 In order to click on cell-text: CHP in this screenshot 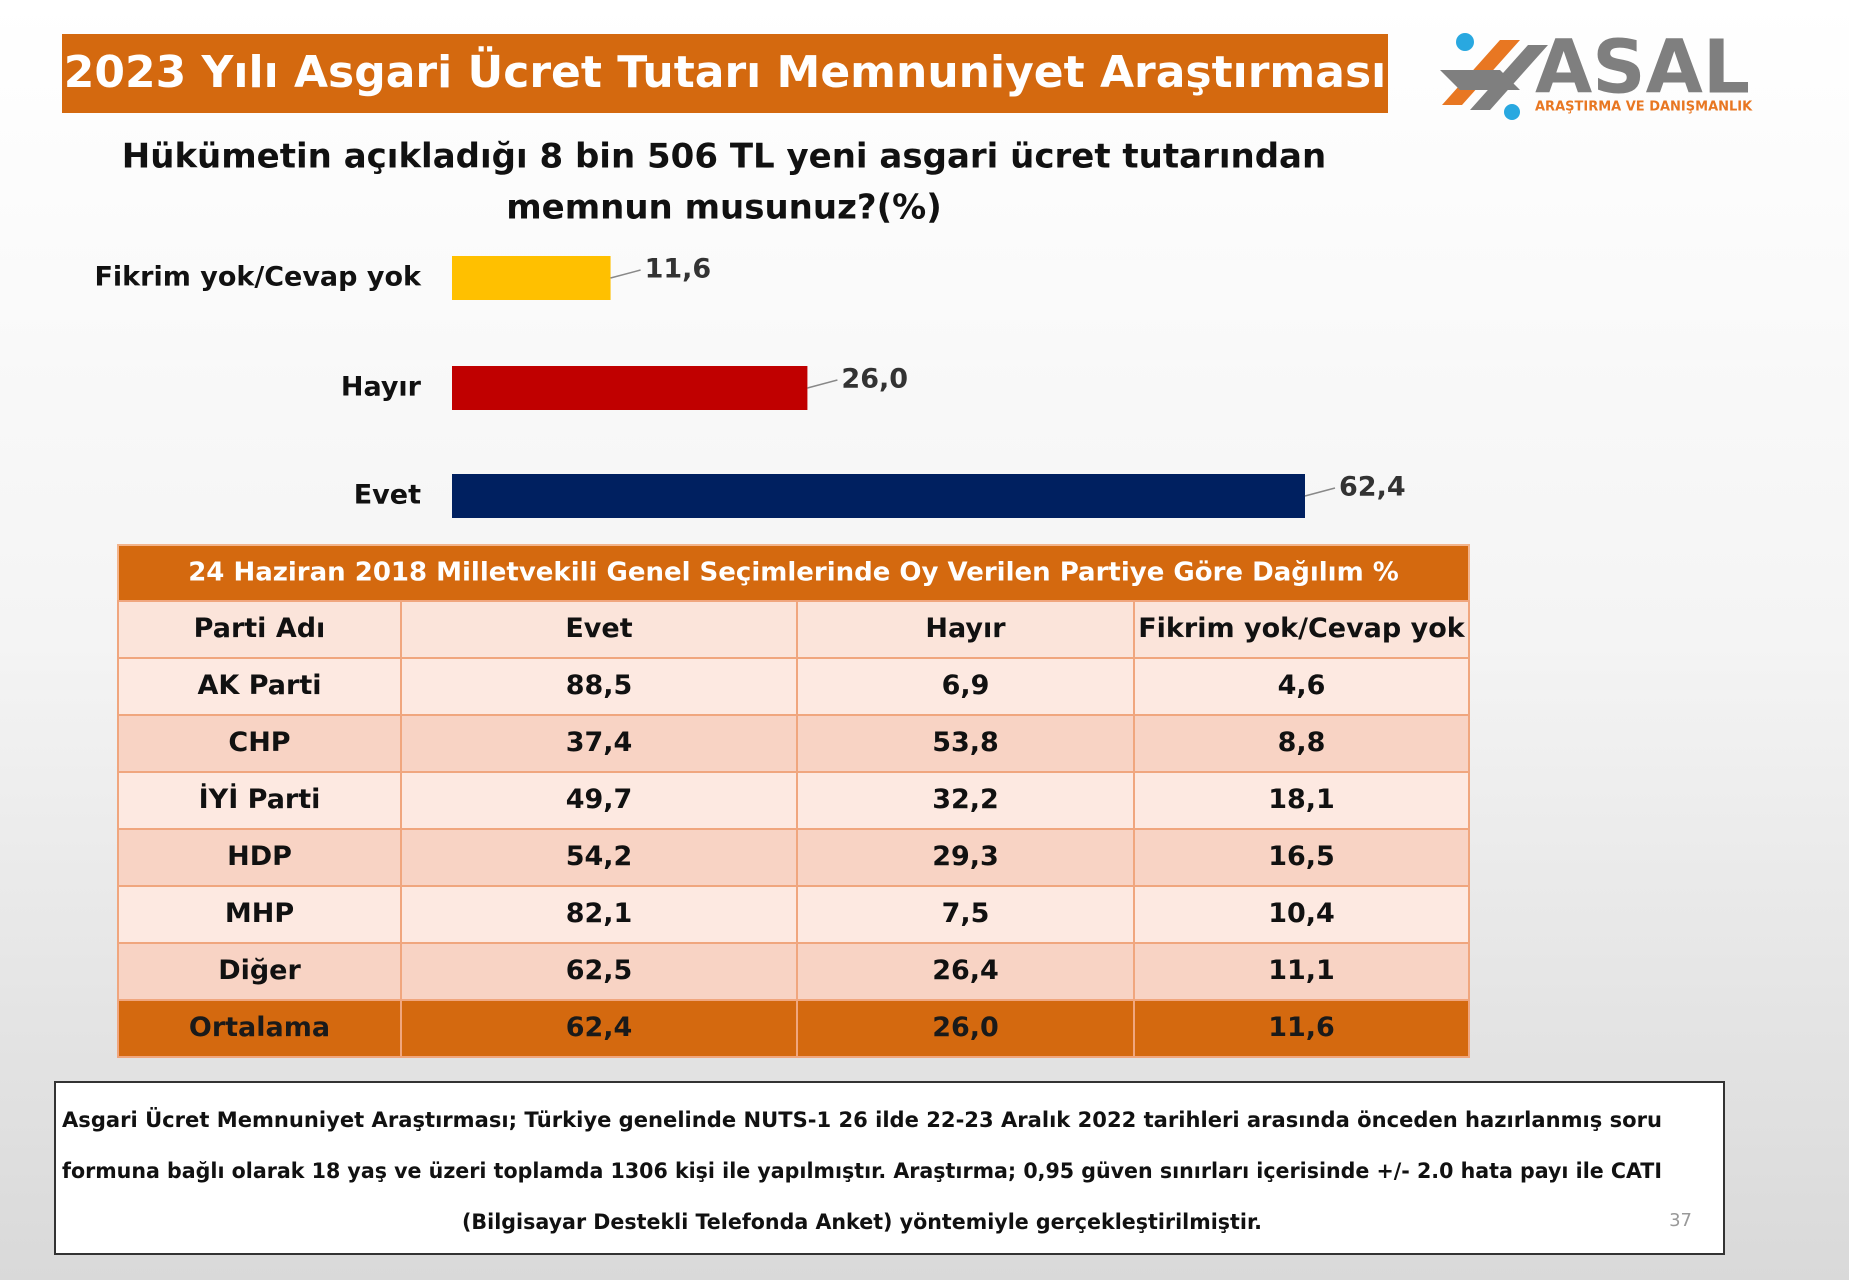, I will do `click(259, 742)`.